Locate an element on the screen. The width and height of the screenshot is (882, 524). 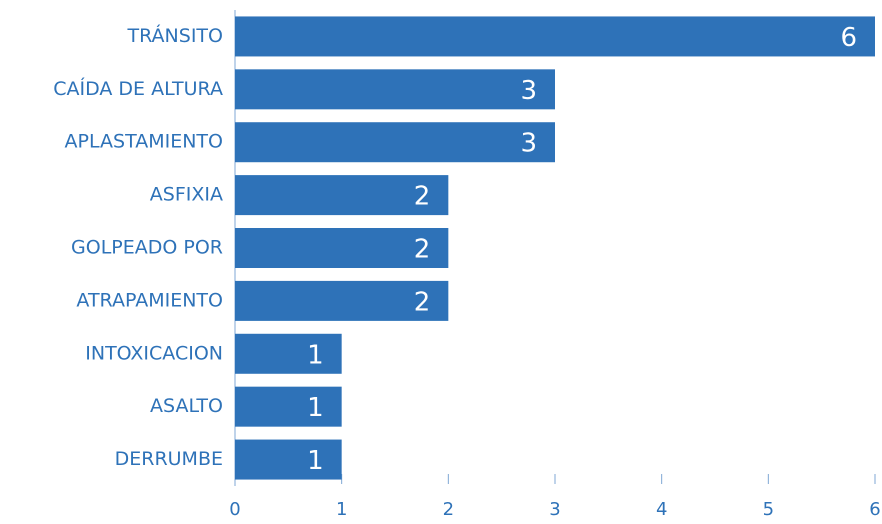
y-tick-label: INTOXICACION is located at coordinates (154, 353).